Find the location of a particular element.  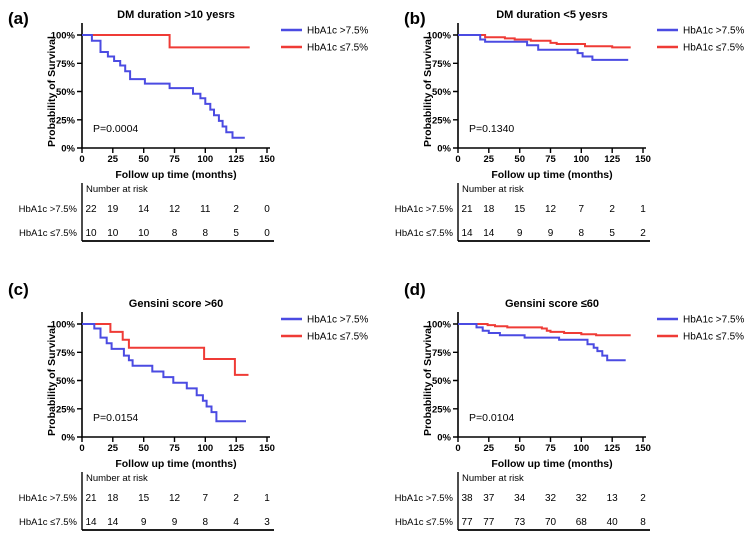

p-value: P=0.0104 is located at coordinates (491, 418).